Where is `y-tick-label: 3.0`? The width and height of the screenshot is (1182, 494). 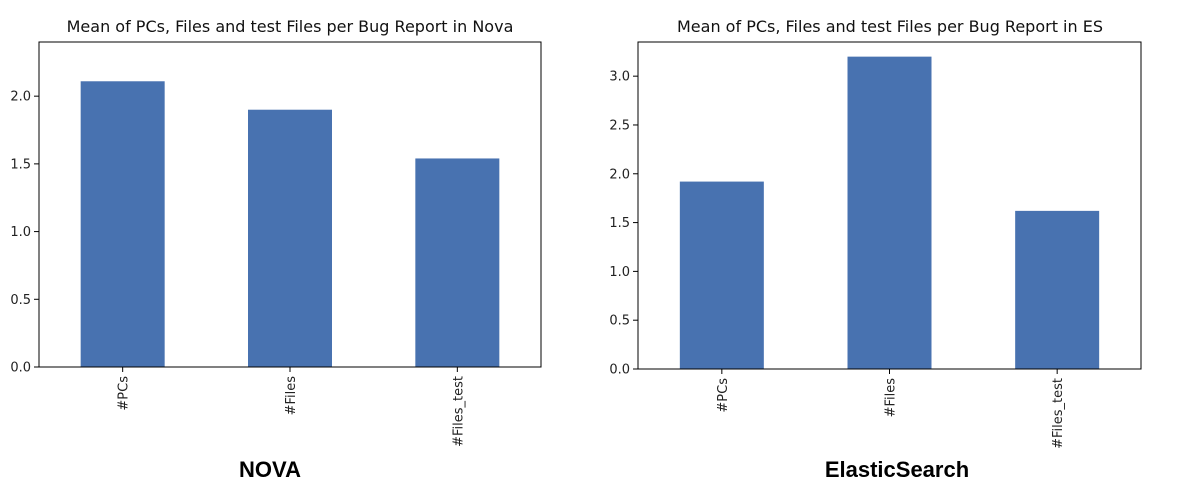 y-tick-label: 3.0 is located at coordinates (619, 77).